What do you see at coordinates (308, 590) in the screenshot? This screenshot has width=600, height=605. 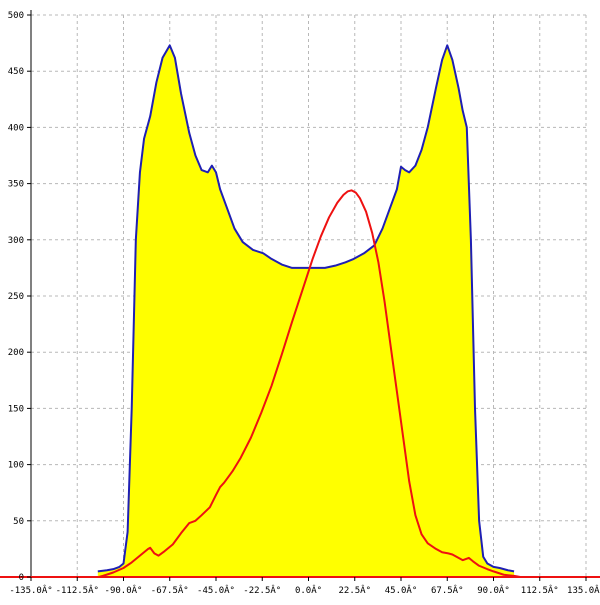 I see `x-tick-label: 0.0Â°` at bounding box center [308, 590].